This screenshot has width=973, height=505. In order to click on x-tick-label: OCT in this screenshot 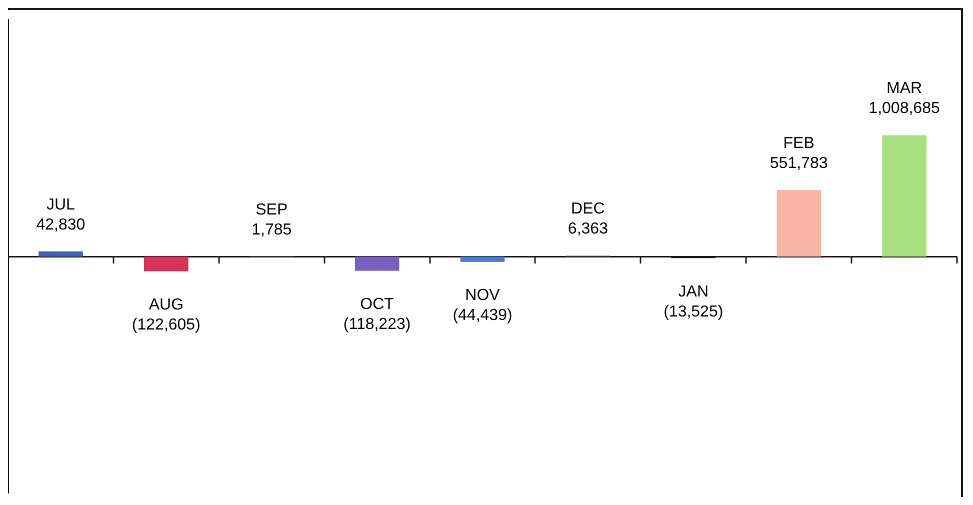, I will do `click(377, 305)`.